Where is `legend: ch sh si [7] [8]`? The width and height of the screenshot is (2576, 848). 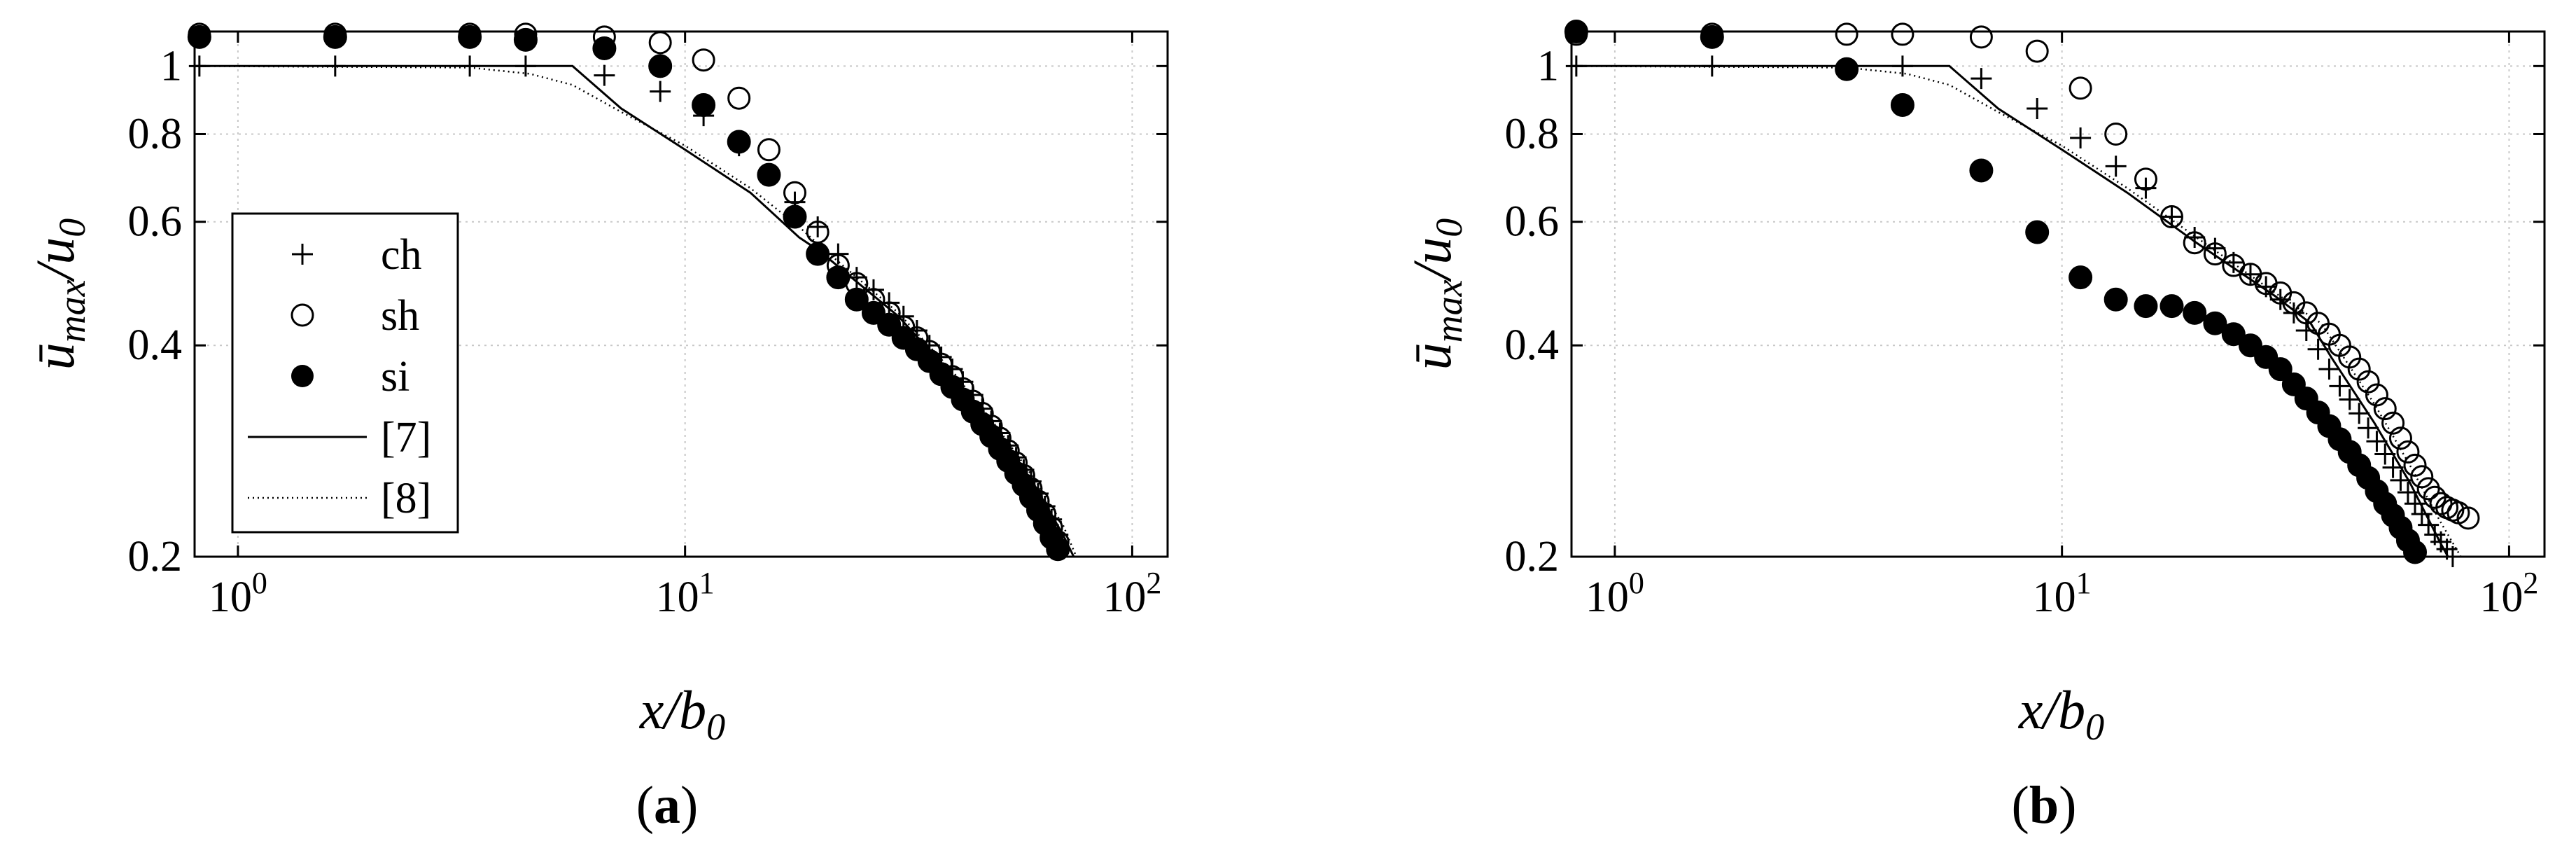
legend: ch sh si [7] [8] is located at coordinates (345, 373).